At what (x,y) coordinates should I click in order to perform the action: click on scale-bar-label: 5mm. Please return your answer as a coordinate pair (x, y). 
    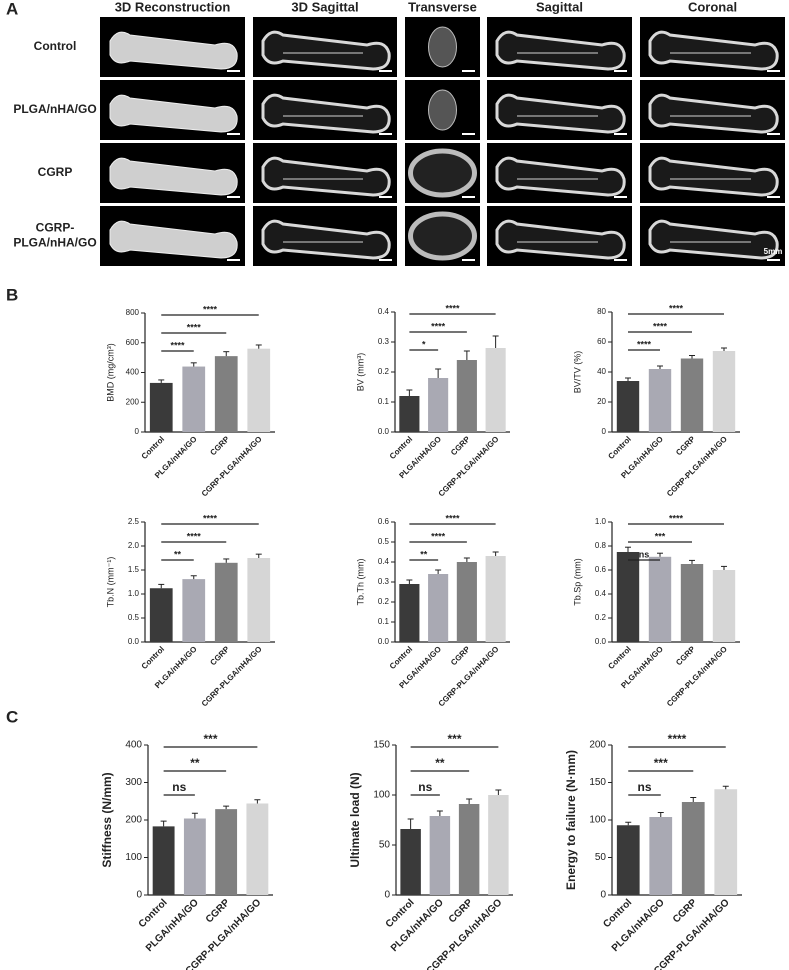
    Looking at the image, I should click on (773, 251).